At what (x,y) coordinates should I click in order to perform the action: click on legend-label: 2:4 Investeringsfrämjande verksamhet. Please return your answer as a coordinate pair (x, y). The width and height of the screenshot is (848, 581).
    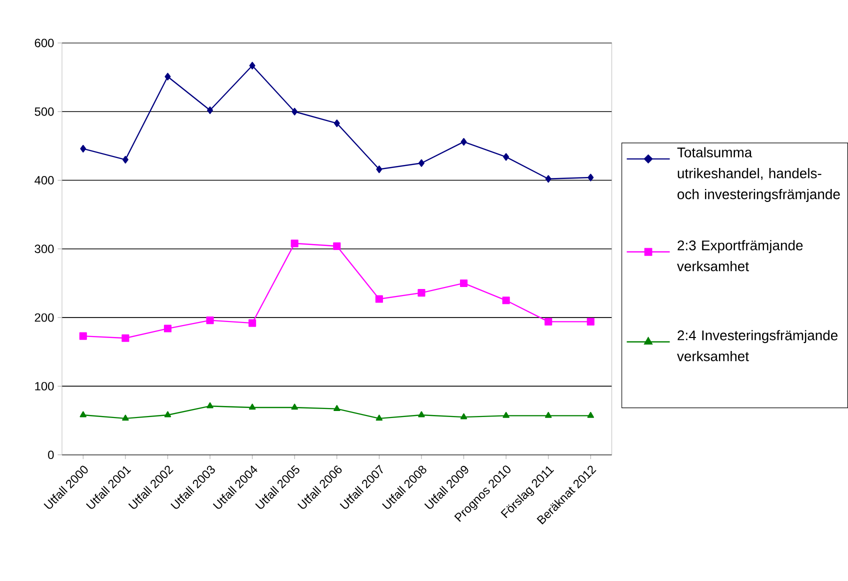
    Looking at the image, I should click on (757, 346).